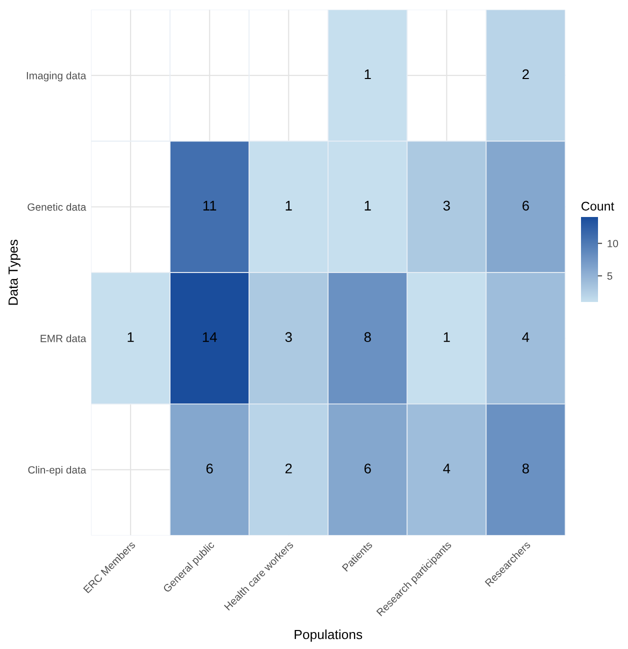 This screenshot has height=649, width=628. Describe the element at coordinates (56, 77) in the screenshot. I see `y-tick-label: Imaging data` at that location.